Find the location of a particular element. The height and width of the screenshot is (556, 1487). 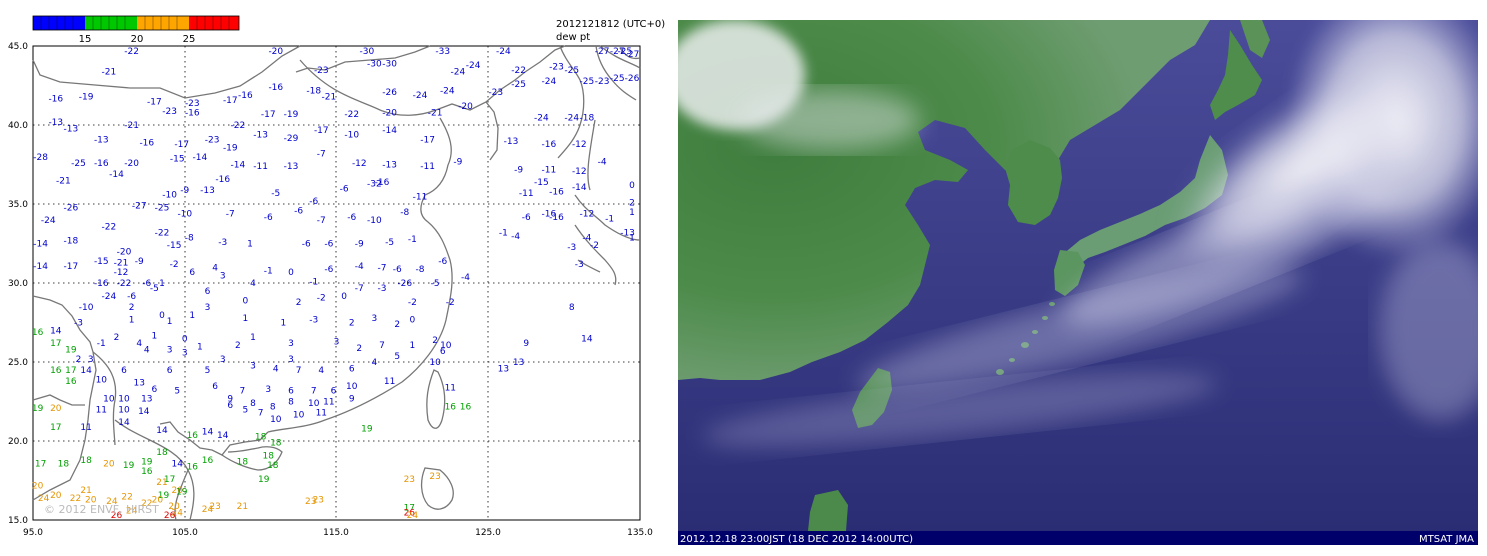

station-value: -30 is located at coordinates (389, 65).